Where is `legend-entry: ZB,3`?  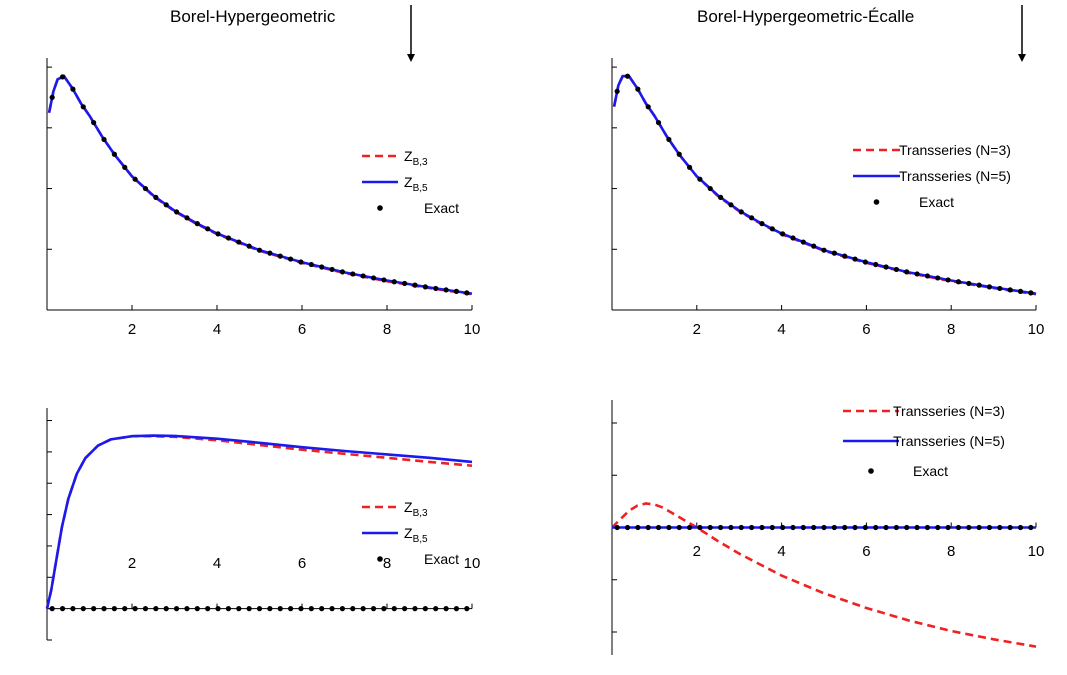 legend-entry: ZB,3 is located at coordinates (416, 509).